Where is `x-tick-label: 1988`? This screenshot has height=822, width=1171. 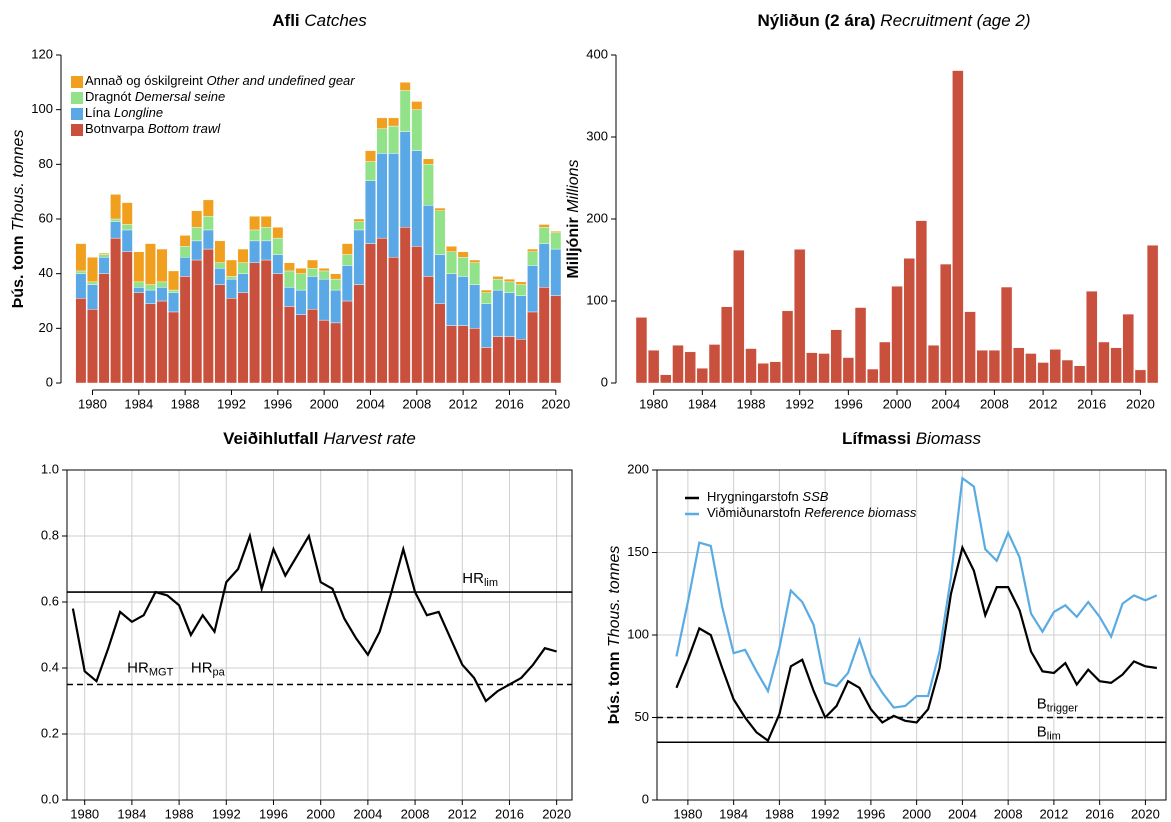
x-tick-label: 1988 is located at coordinates (179, 813).